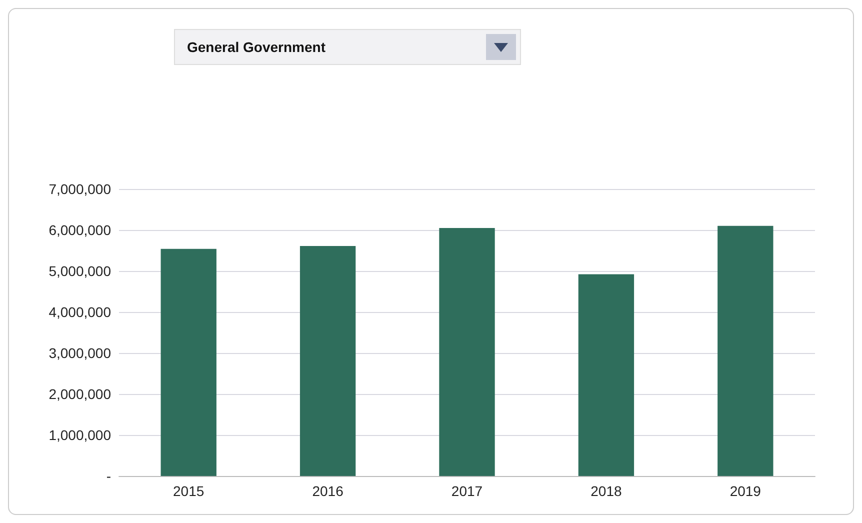 The image size is (862, 523). I want to click on x-tick-label: 2019, so click(746, 491).